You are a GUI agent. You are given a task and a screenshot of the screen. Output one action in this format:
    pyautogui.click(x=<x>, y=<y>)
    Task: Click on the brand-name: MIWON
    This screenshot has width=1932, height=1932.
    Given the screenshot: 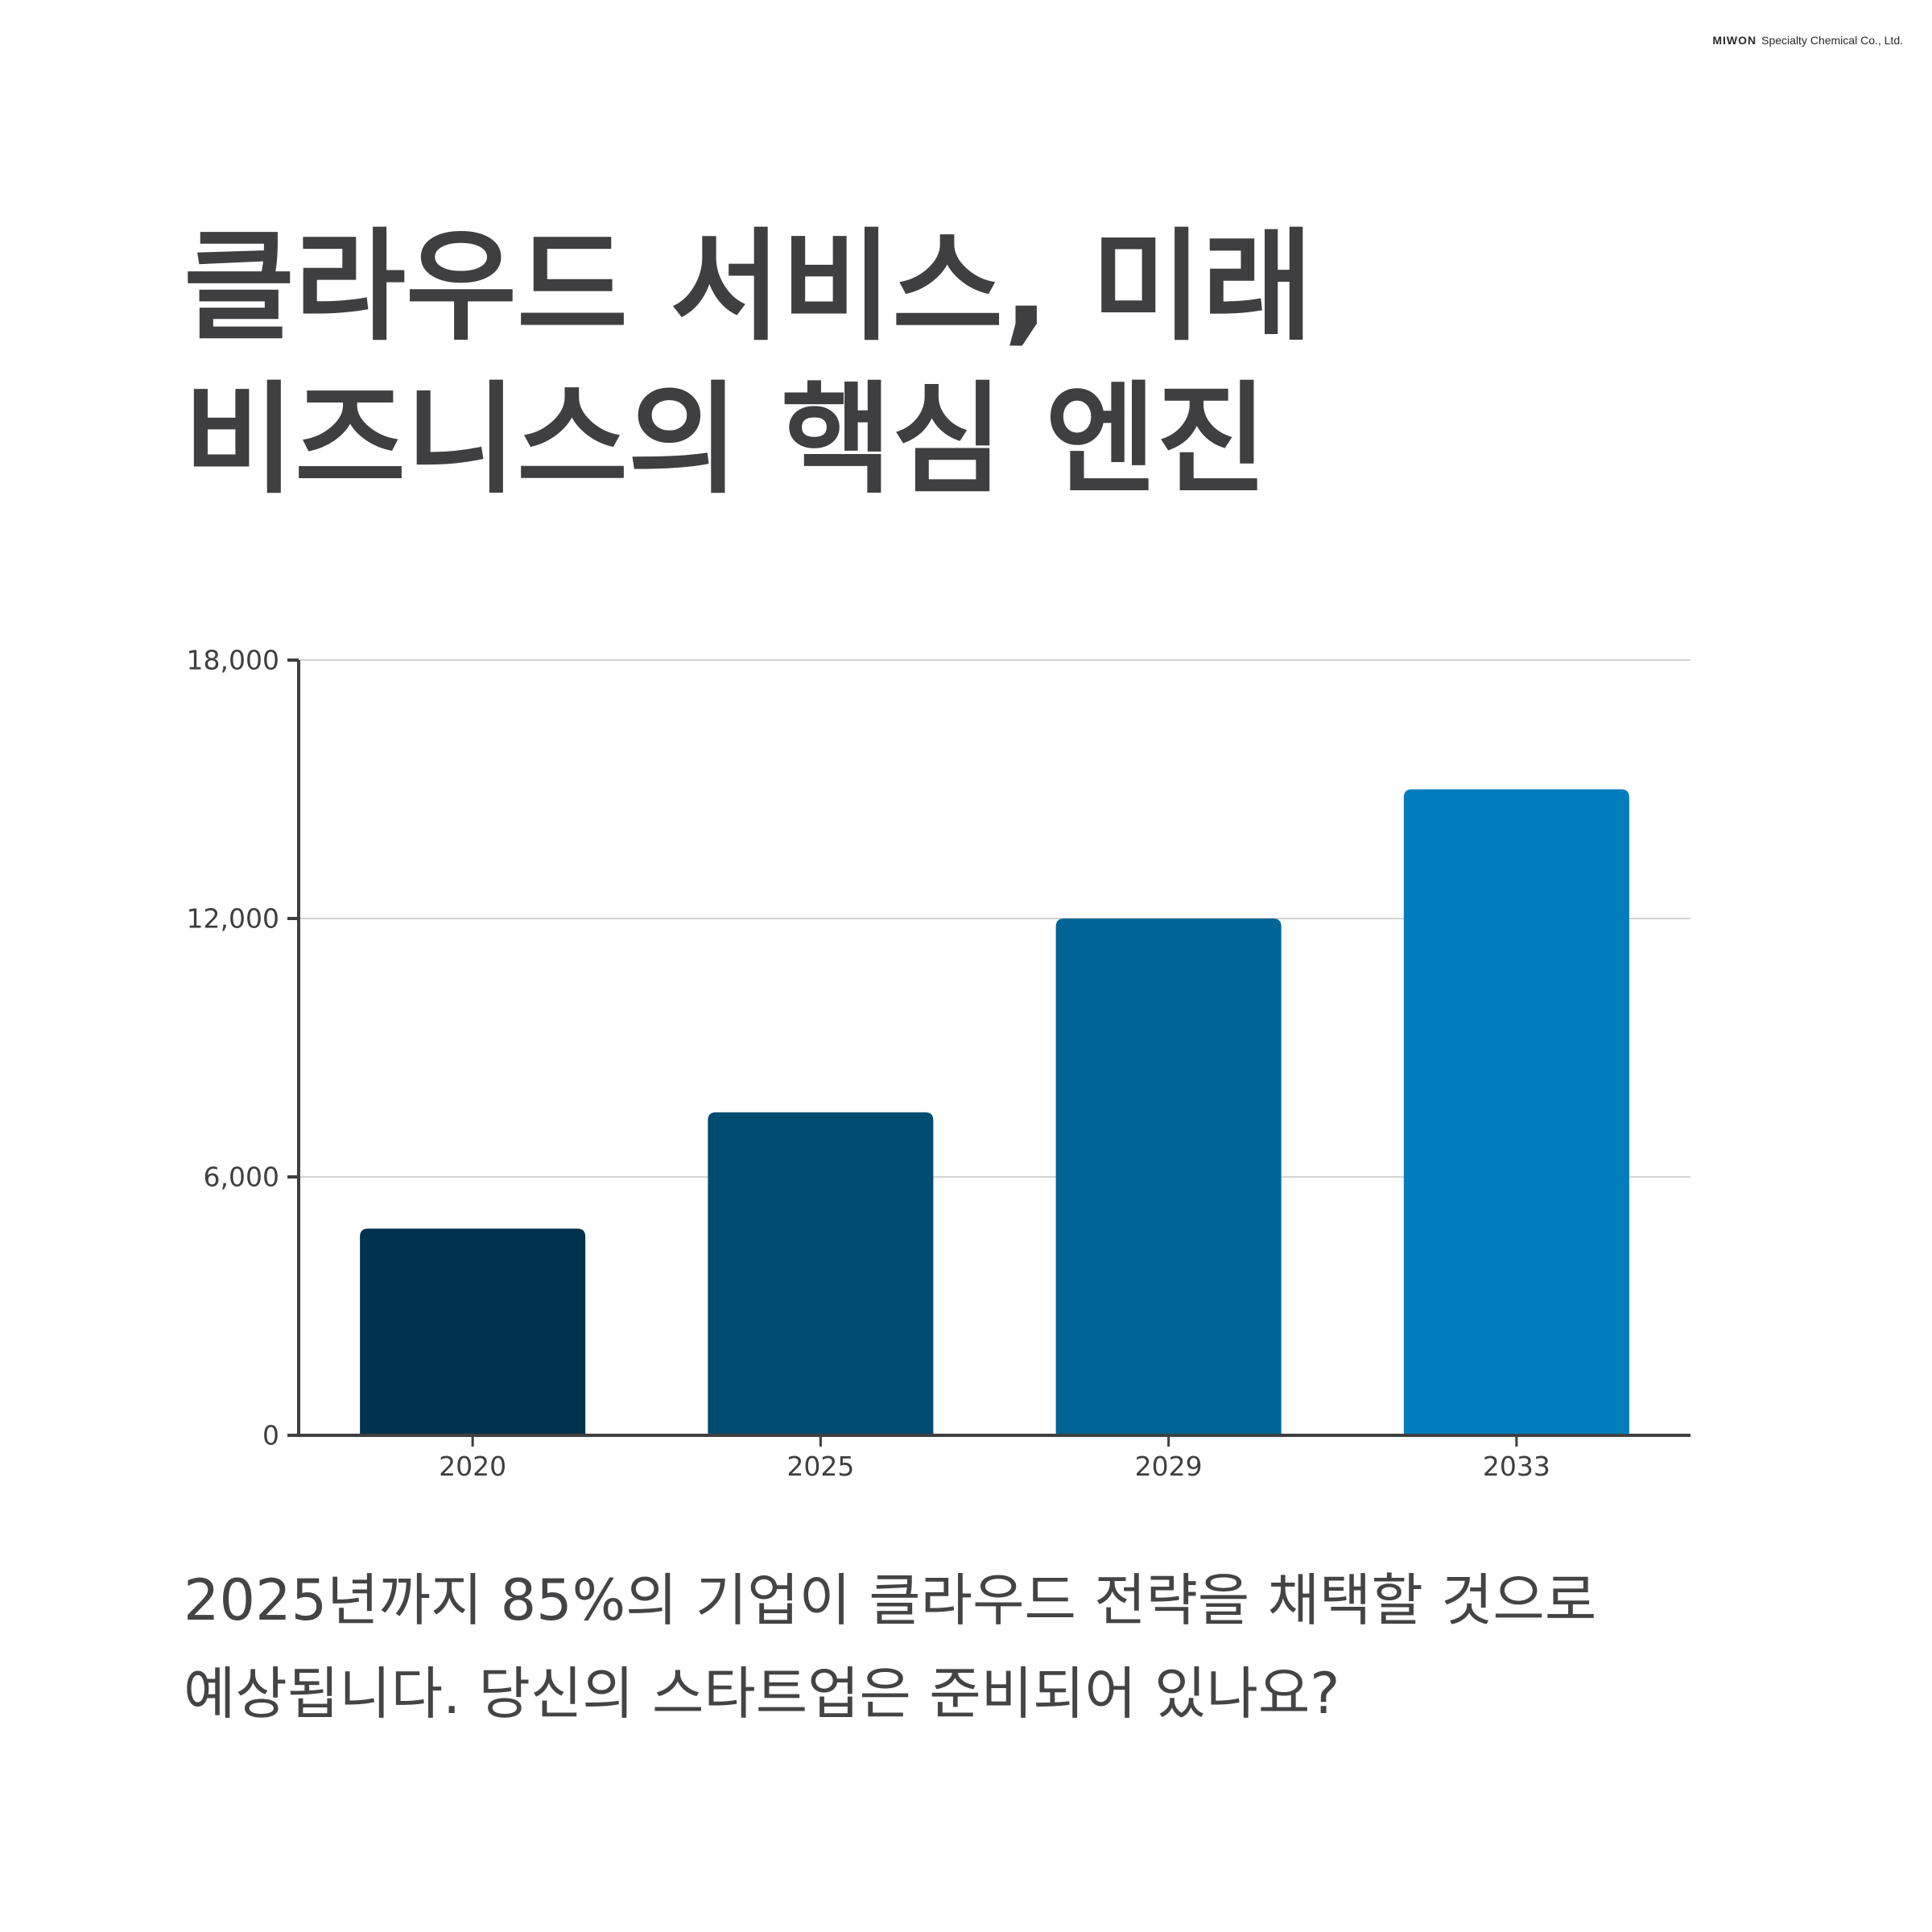 What is the action you would take?
    pyautogui.click(x=1734, y=40)
    